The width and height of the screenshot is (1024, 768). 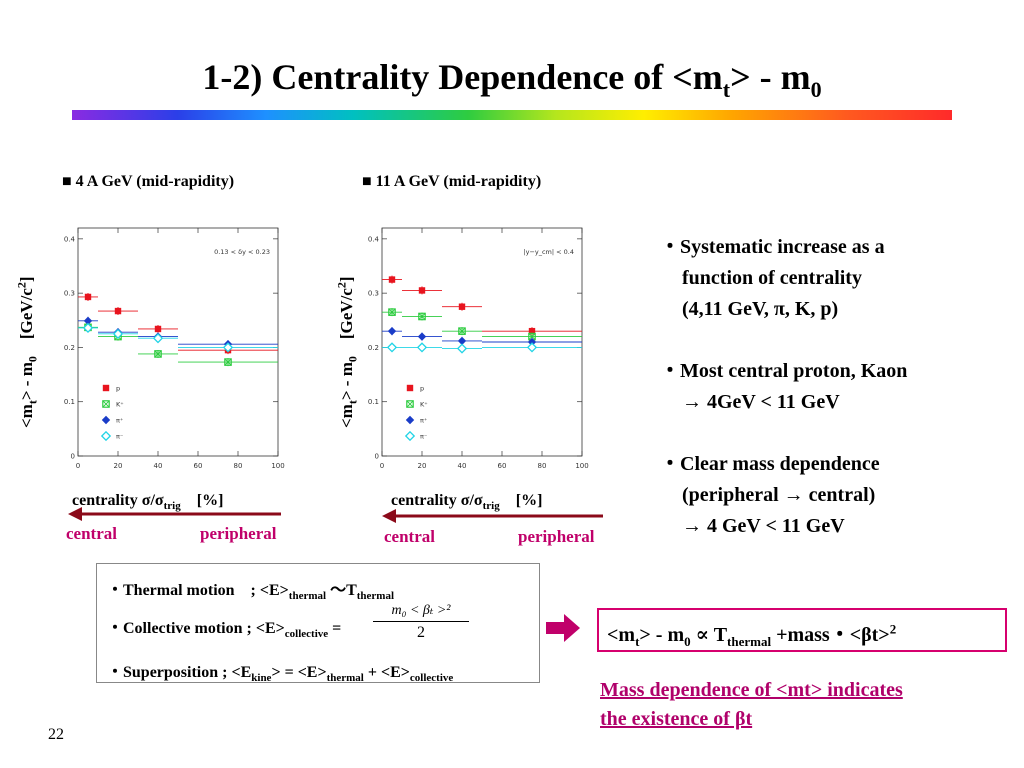 I want to click on chart-annotation: 0.13 < δy < 0.23, so click(x=242, y=252).